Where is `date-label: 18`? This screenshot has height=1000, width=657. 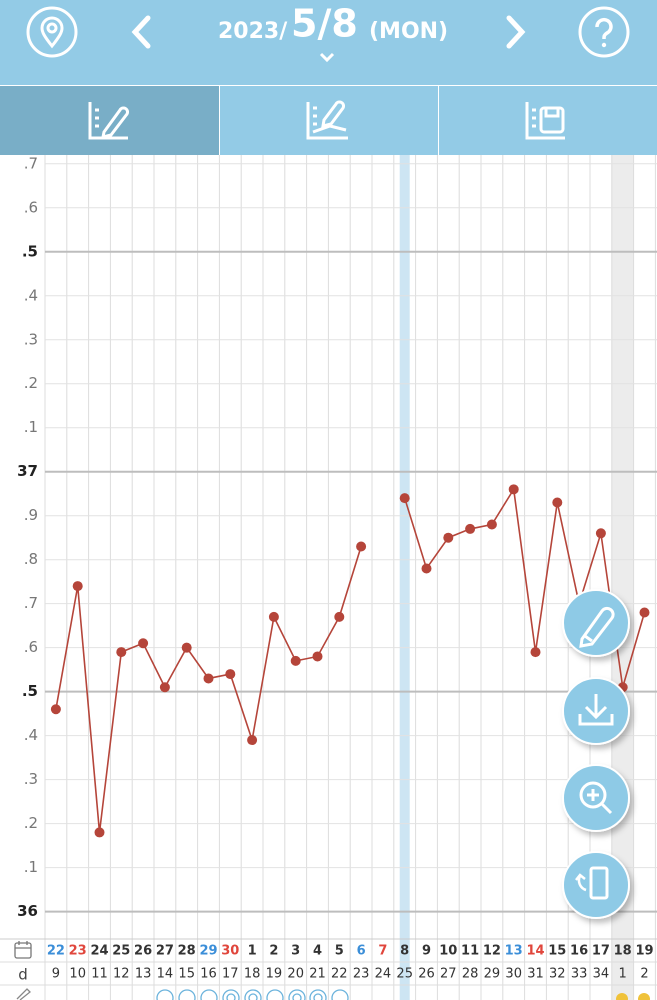
date-label: 18 is located at coordinates (623, 951).